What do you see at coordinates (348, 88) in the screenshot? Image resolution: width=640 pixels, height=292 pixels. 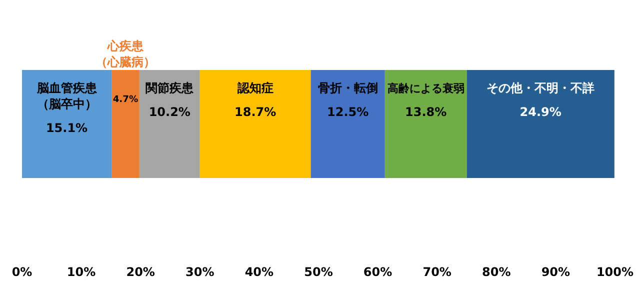 I see `series-label: 骨折・転倒` at bounding box center [348, 88].